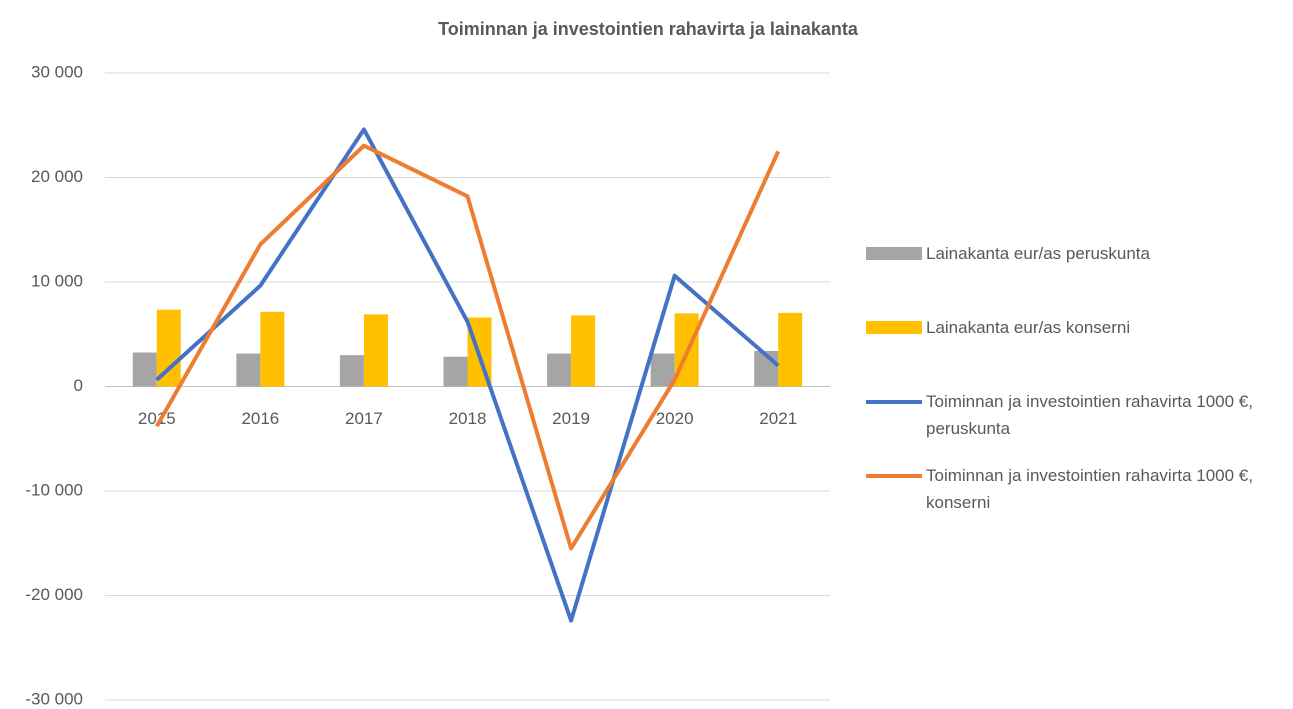 This screenshot has height=709, width=1293. I want to click on y-tick-label: -10 000, so click(54, 489).